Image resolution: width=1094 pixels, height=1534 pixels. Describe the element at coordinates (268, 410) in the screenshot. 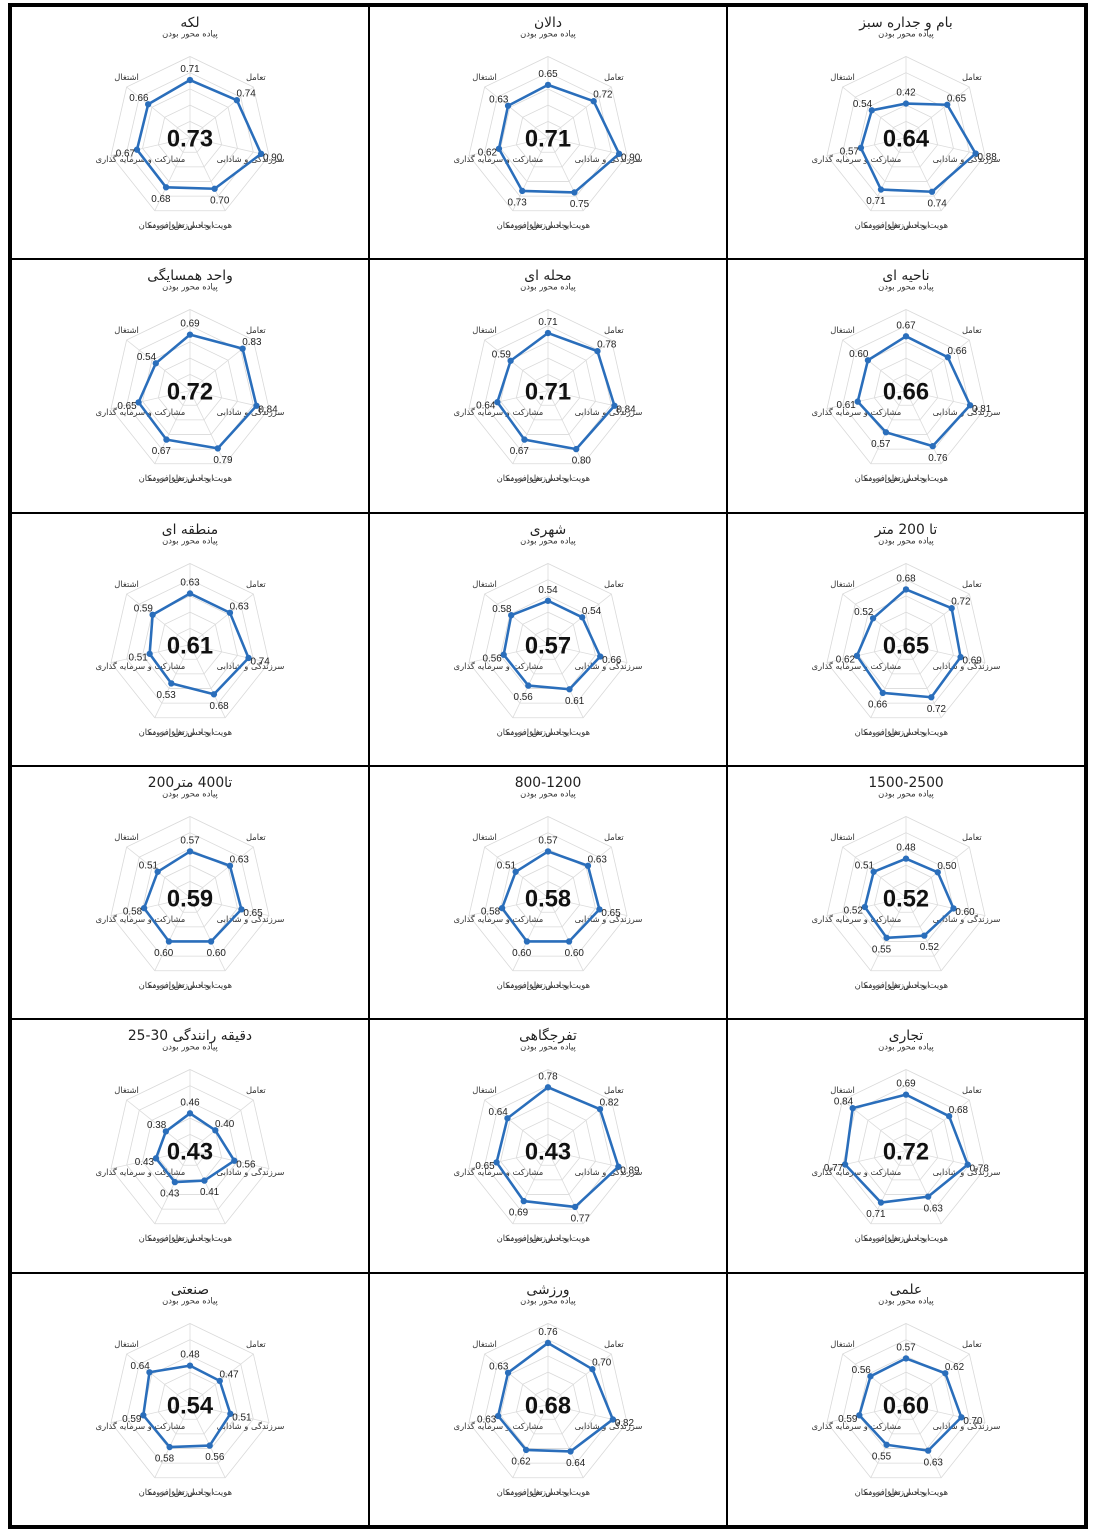

I see `data-label: 0.84` at that location.